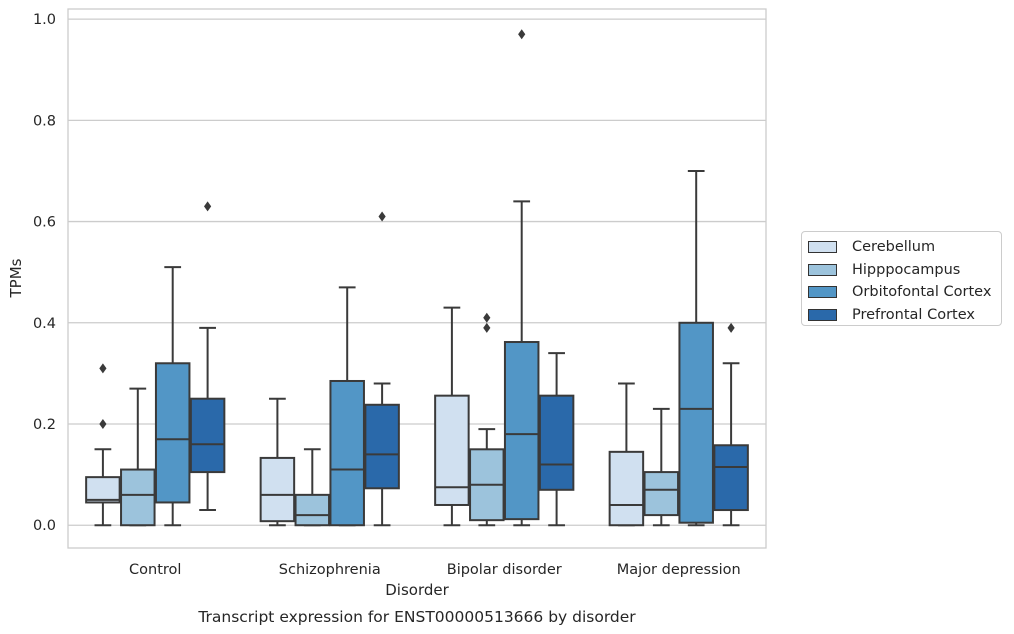 The width and height of the screenshot is (1014, 634). What do you see at coordinates (913, 314) in the screenshot?
I see `legend-label: Prefrontal Cortex` at bounding box center [913, 314].